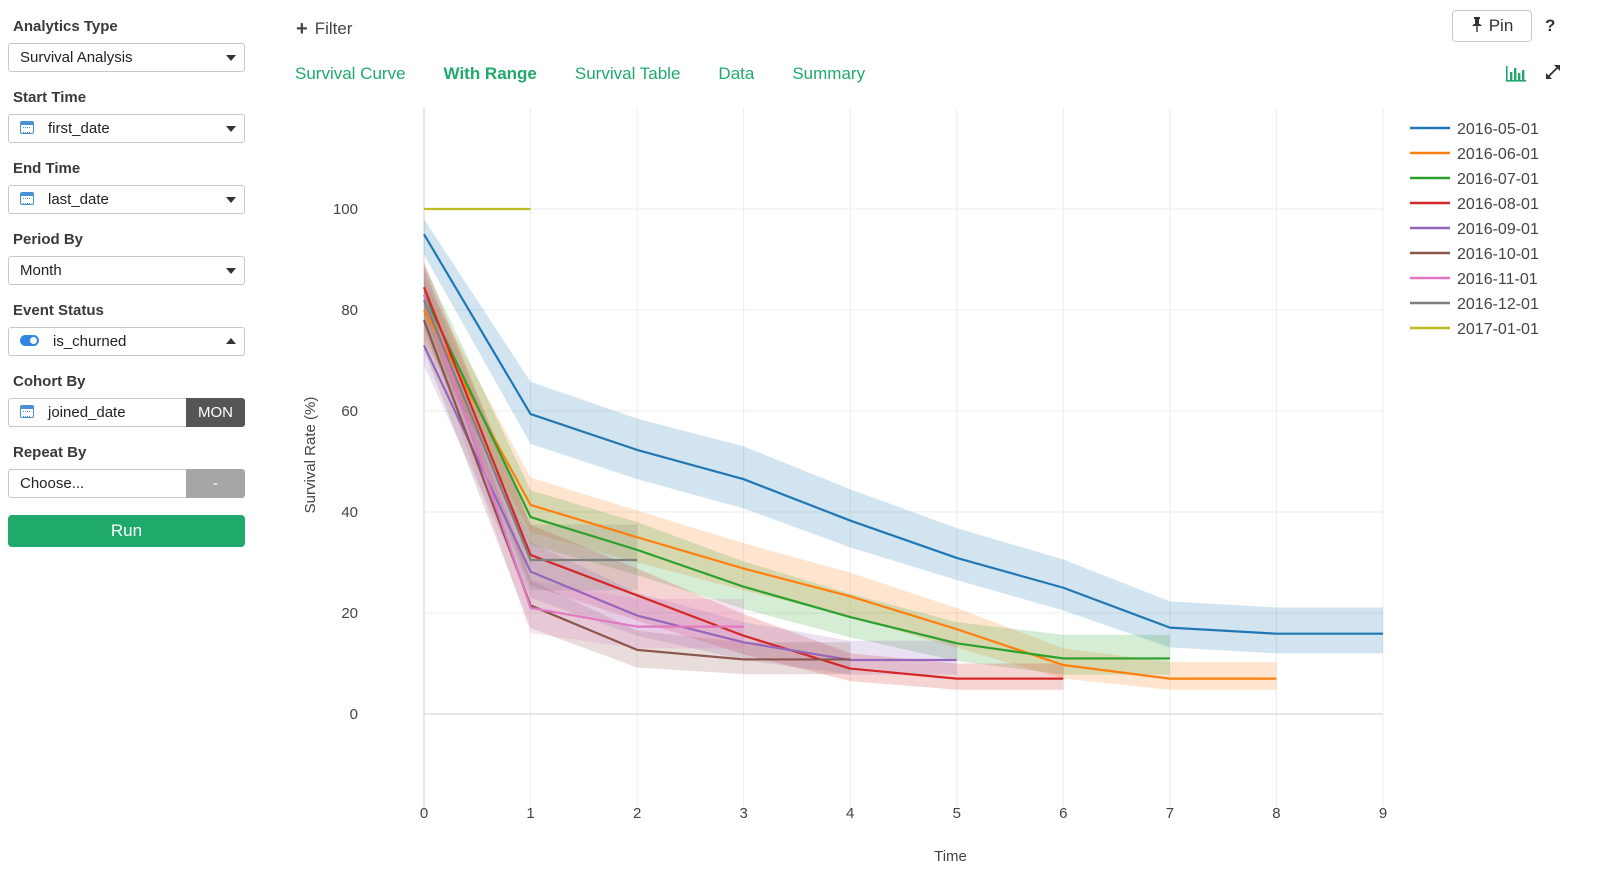  I want to click on legend-label: 2016-07-01, so click(1498, 179).